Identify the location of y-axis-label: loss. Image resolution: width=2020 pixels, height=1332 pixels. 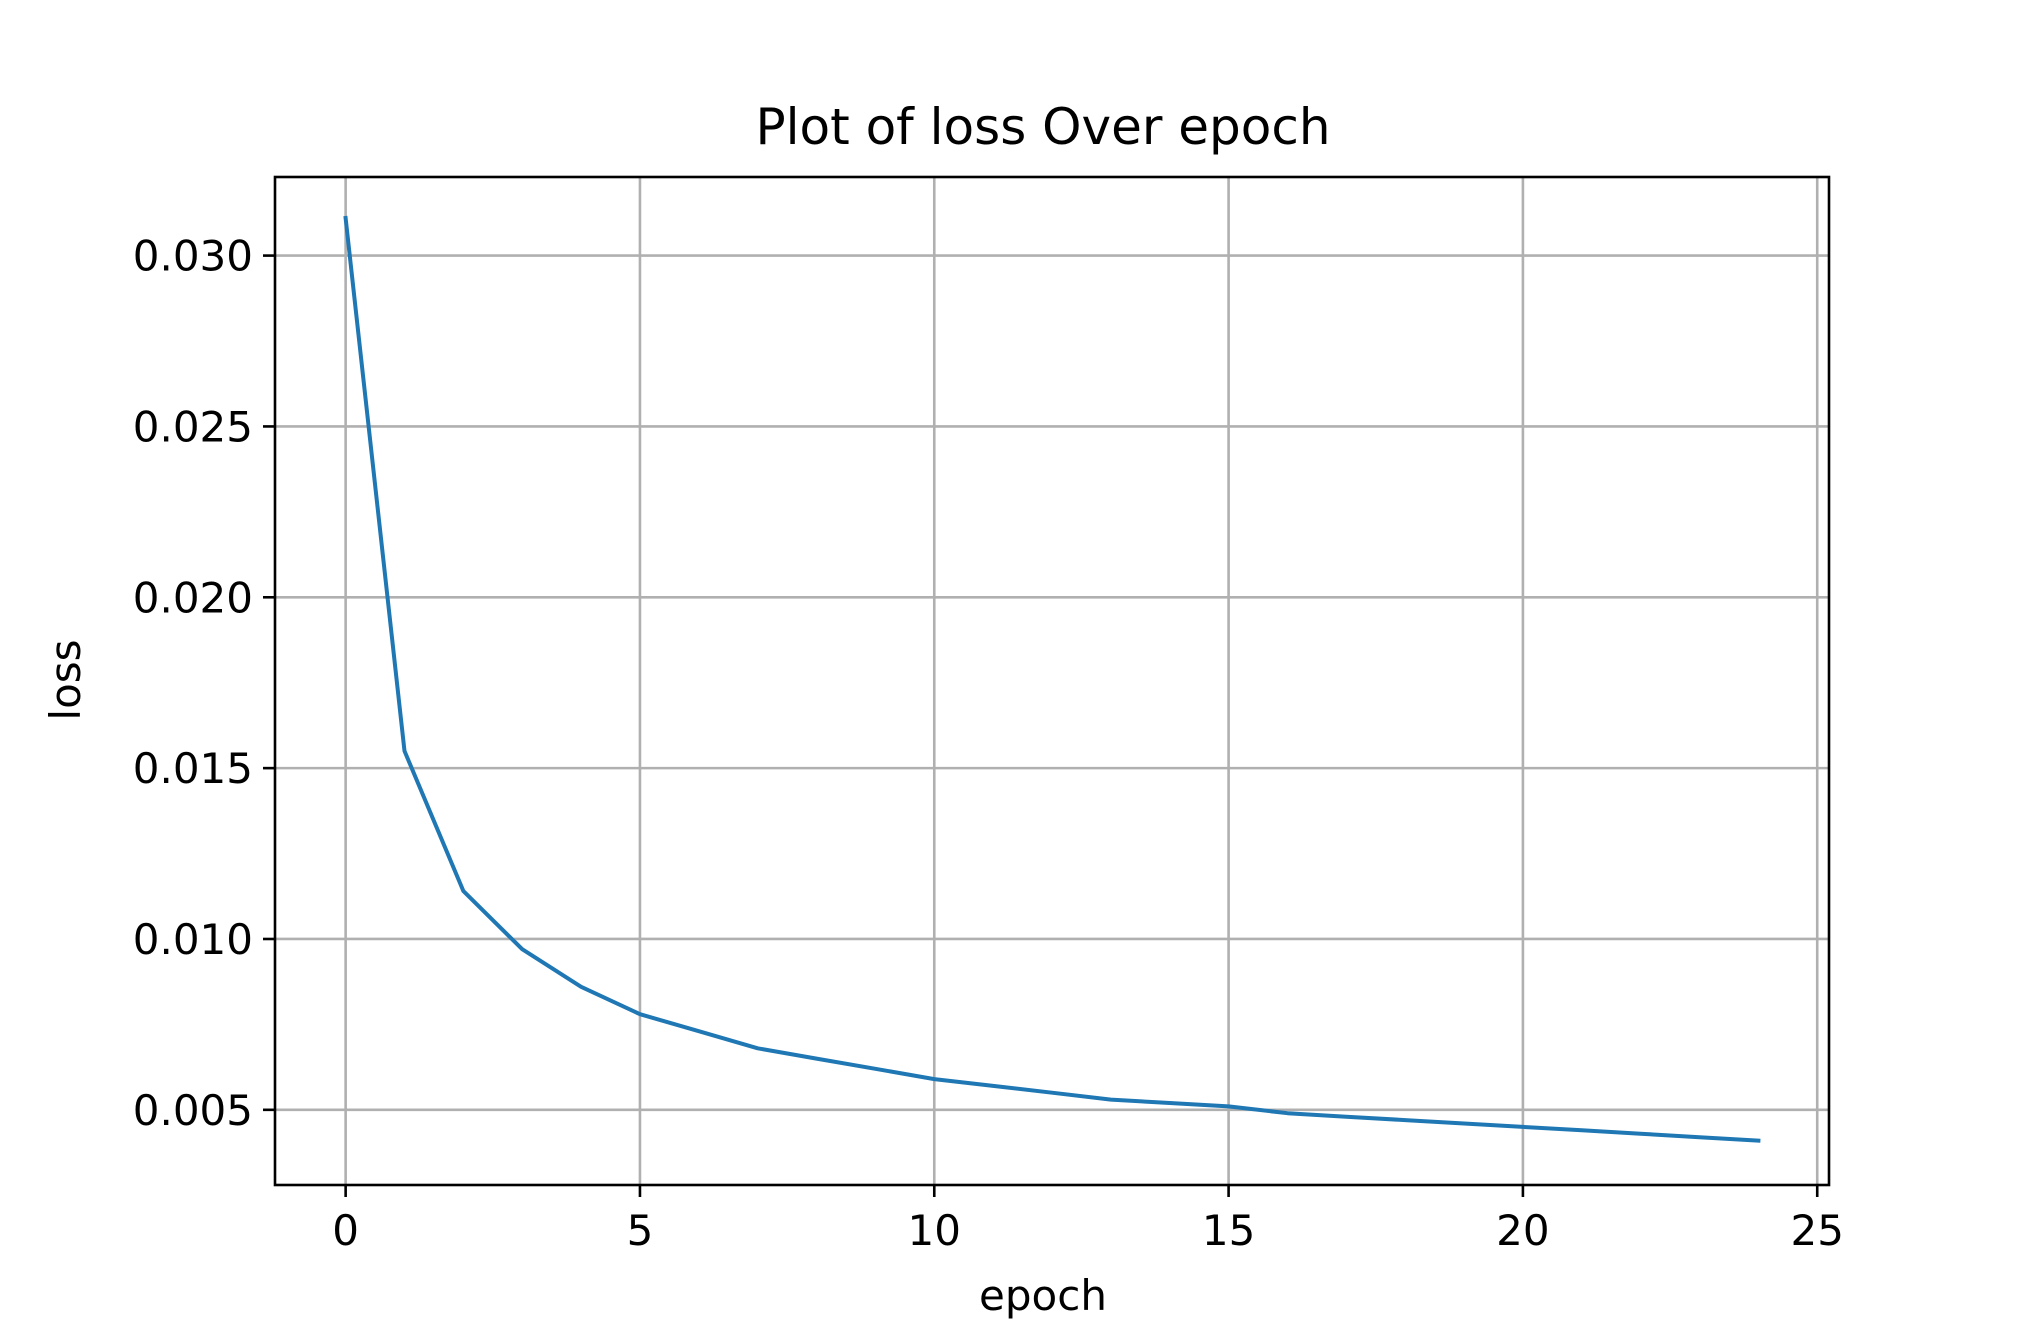
(65, 679).